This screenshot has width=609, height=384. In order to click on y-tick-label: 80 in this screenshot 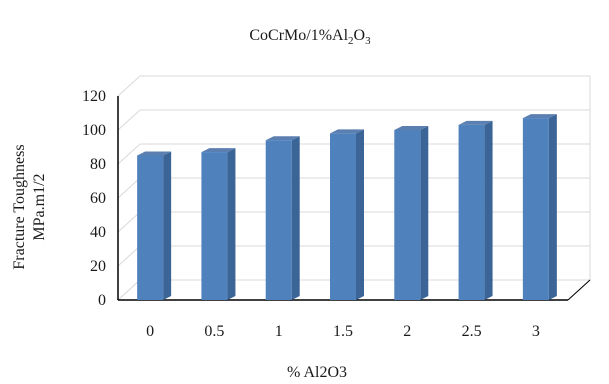, I will do `click(98, 164)`.